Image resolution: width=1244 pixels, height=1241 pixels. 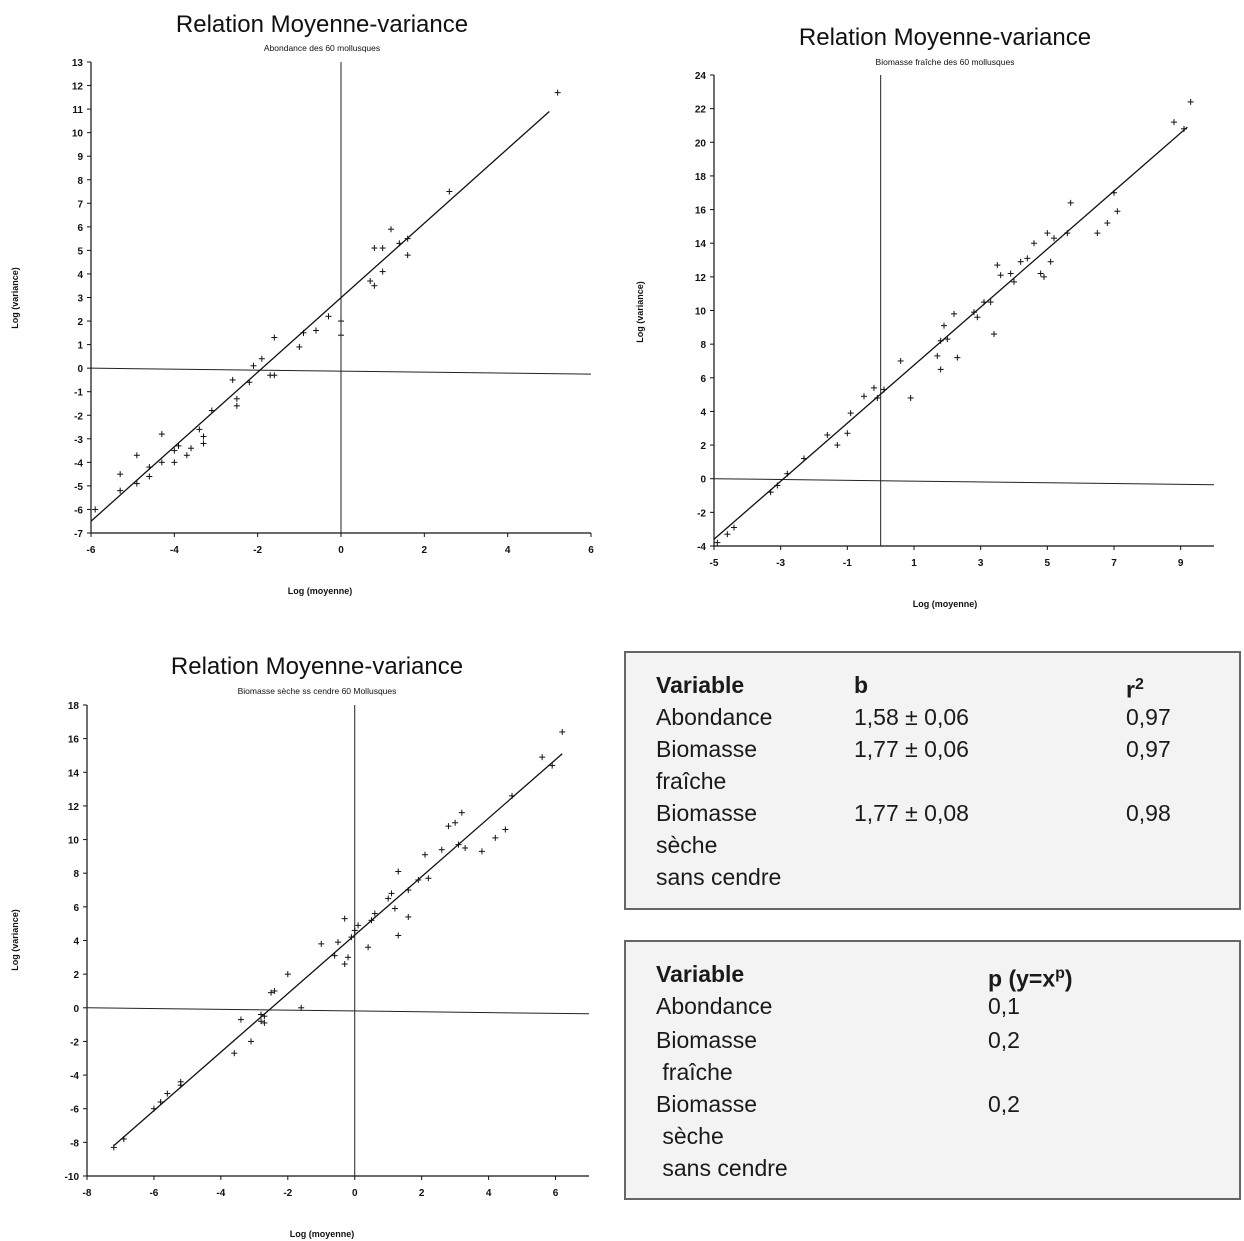 I want to click on header-r2-sup: 2, so click(x=1139, y=684).